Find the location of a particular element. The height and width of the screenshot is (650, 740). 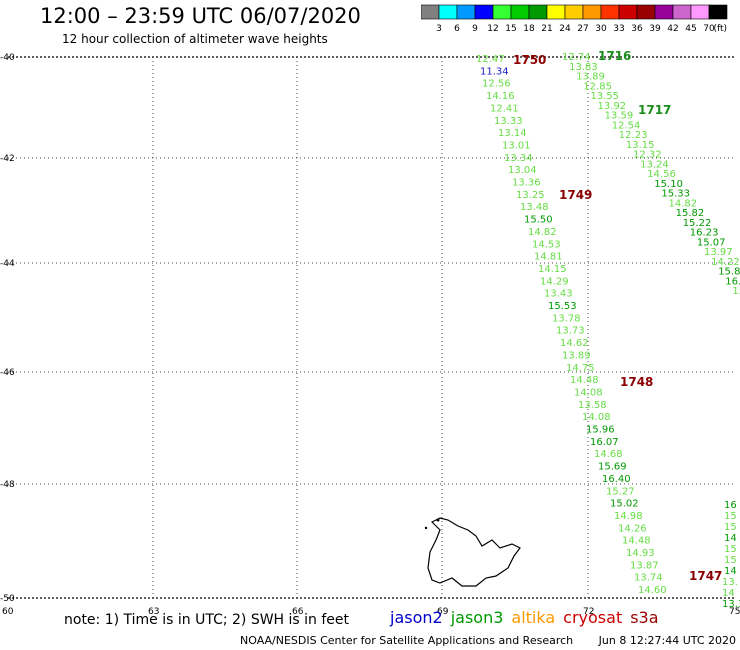

lat-label: -40 is located at coordinates (7, 58).